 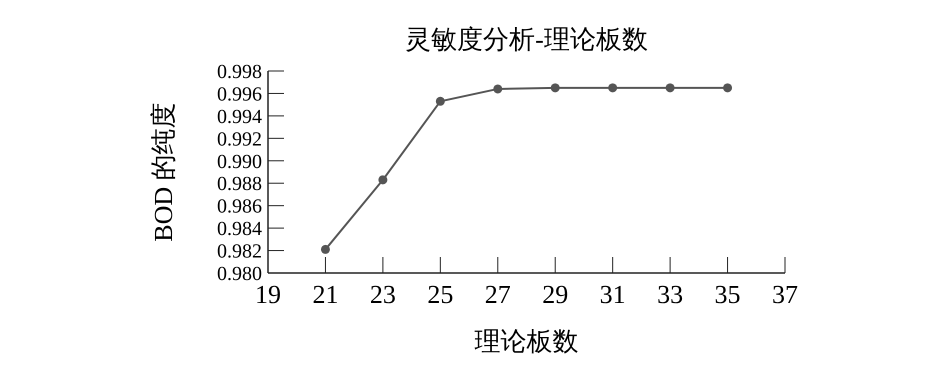 I want to click on y-tick-label: 0.988, so click(x=239, y=184).